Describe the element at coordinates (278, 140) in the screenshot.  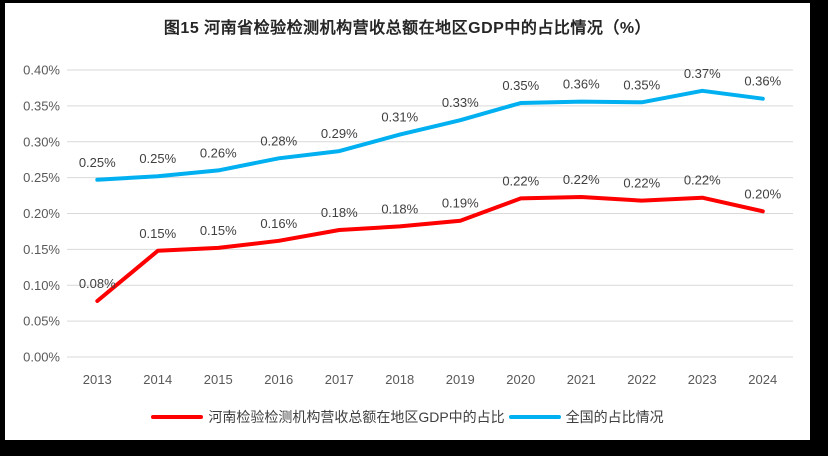
I see `data-label-series-1: 0.28%` at that location.